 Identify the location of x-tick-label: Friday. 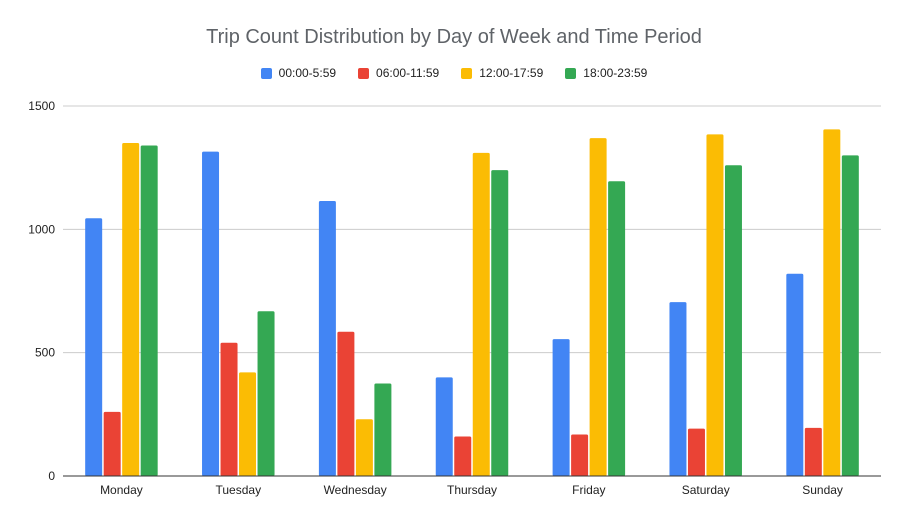
(588, 490).